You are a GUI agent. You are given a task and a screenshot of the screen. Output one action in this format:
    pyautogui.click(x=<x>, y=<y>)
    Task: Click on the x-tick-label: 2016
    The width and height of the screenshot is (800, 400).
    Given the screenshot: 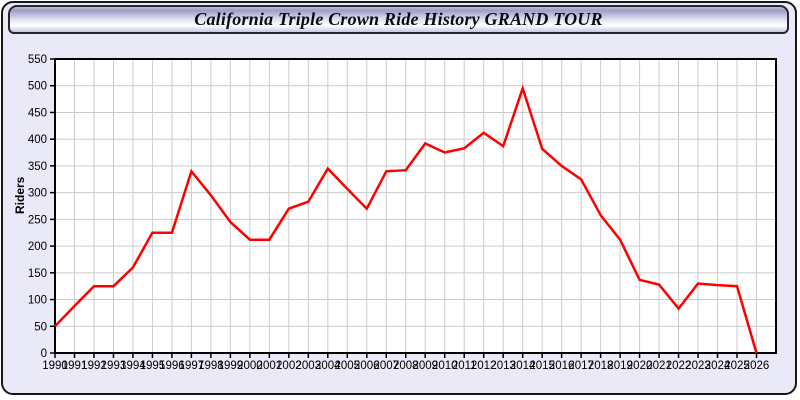 What is the action you would take?
    pyautogui.click(x=562, y=366)
    